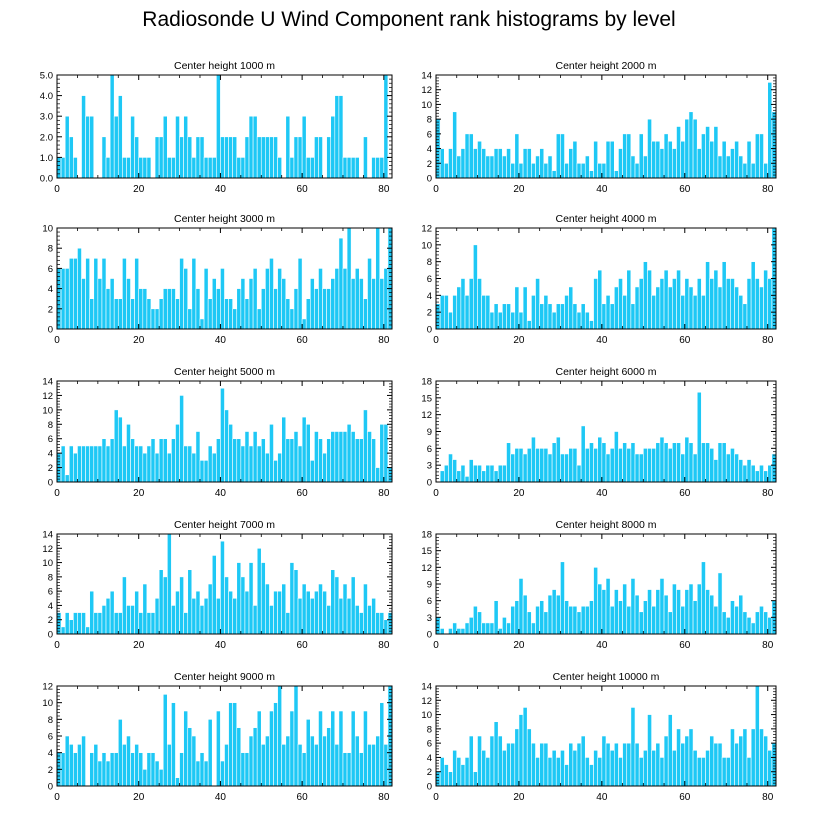 The image size is (818, 824). I want to click on y-tick-label: 8, so click(50, 720).